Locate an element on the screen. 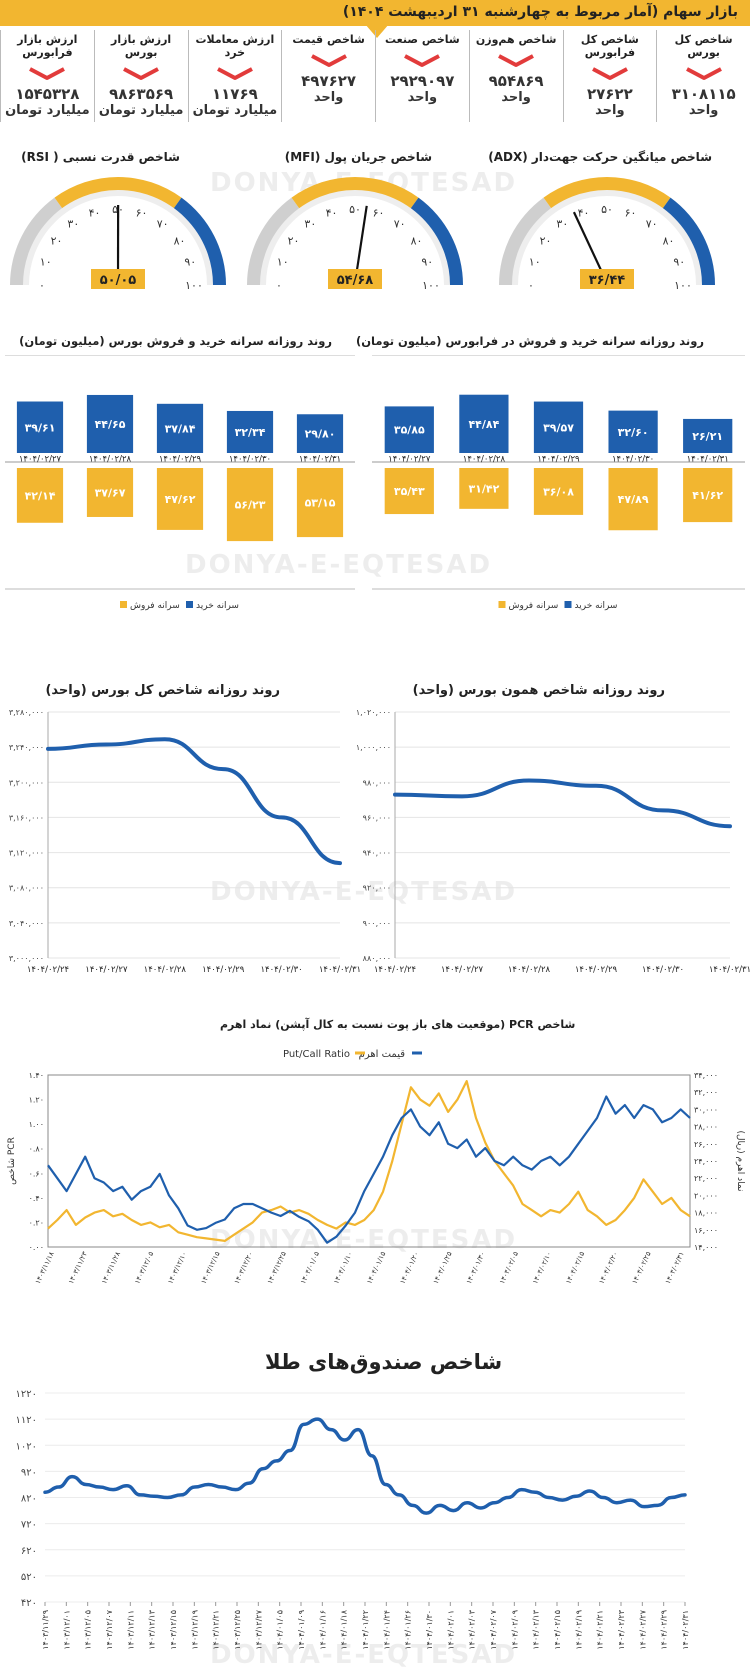  stat-value: ۲۹۲۹۰۹۷ is located at coordinates (422, 81).